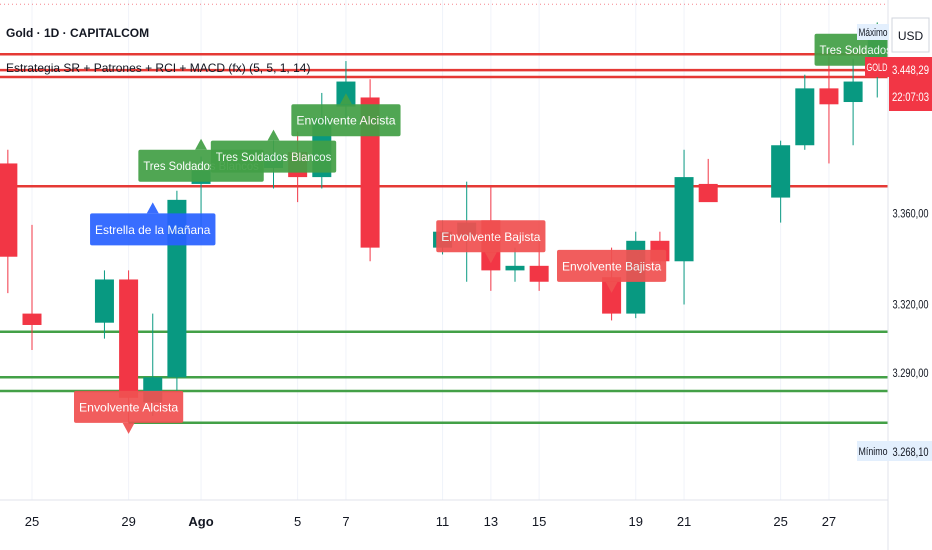  I want to click on chart-title: Gold · 1D · CAPITALCOM, so click(78, 33).